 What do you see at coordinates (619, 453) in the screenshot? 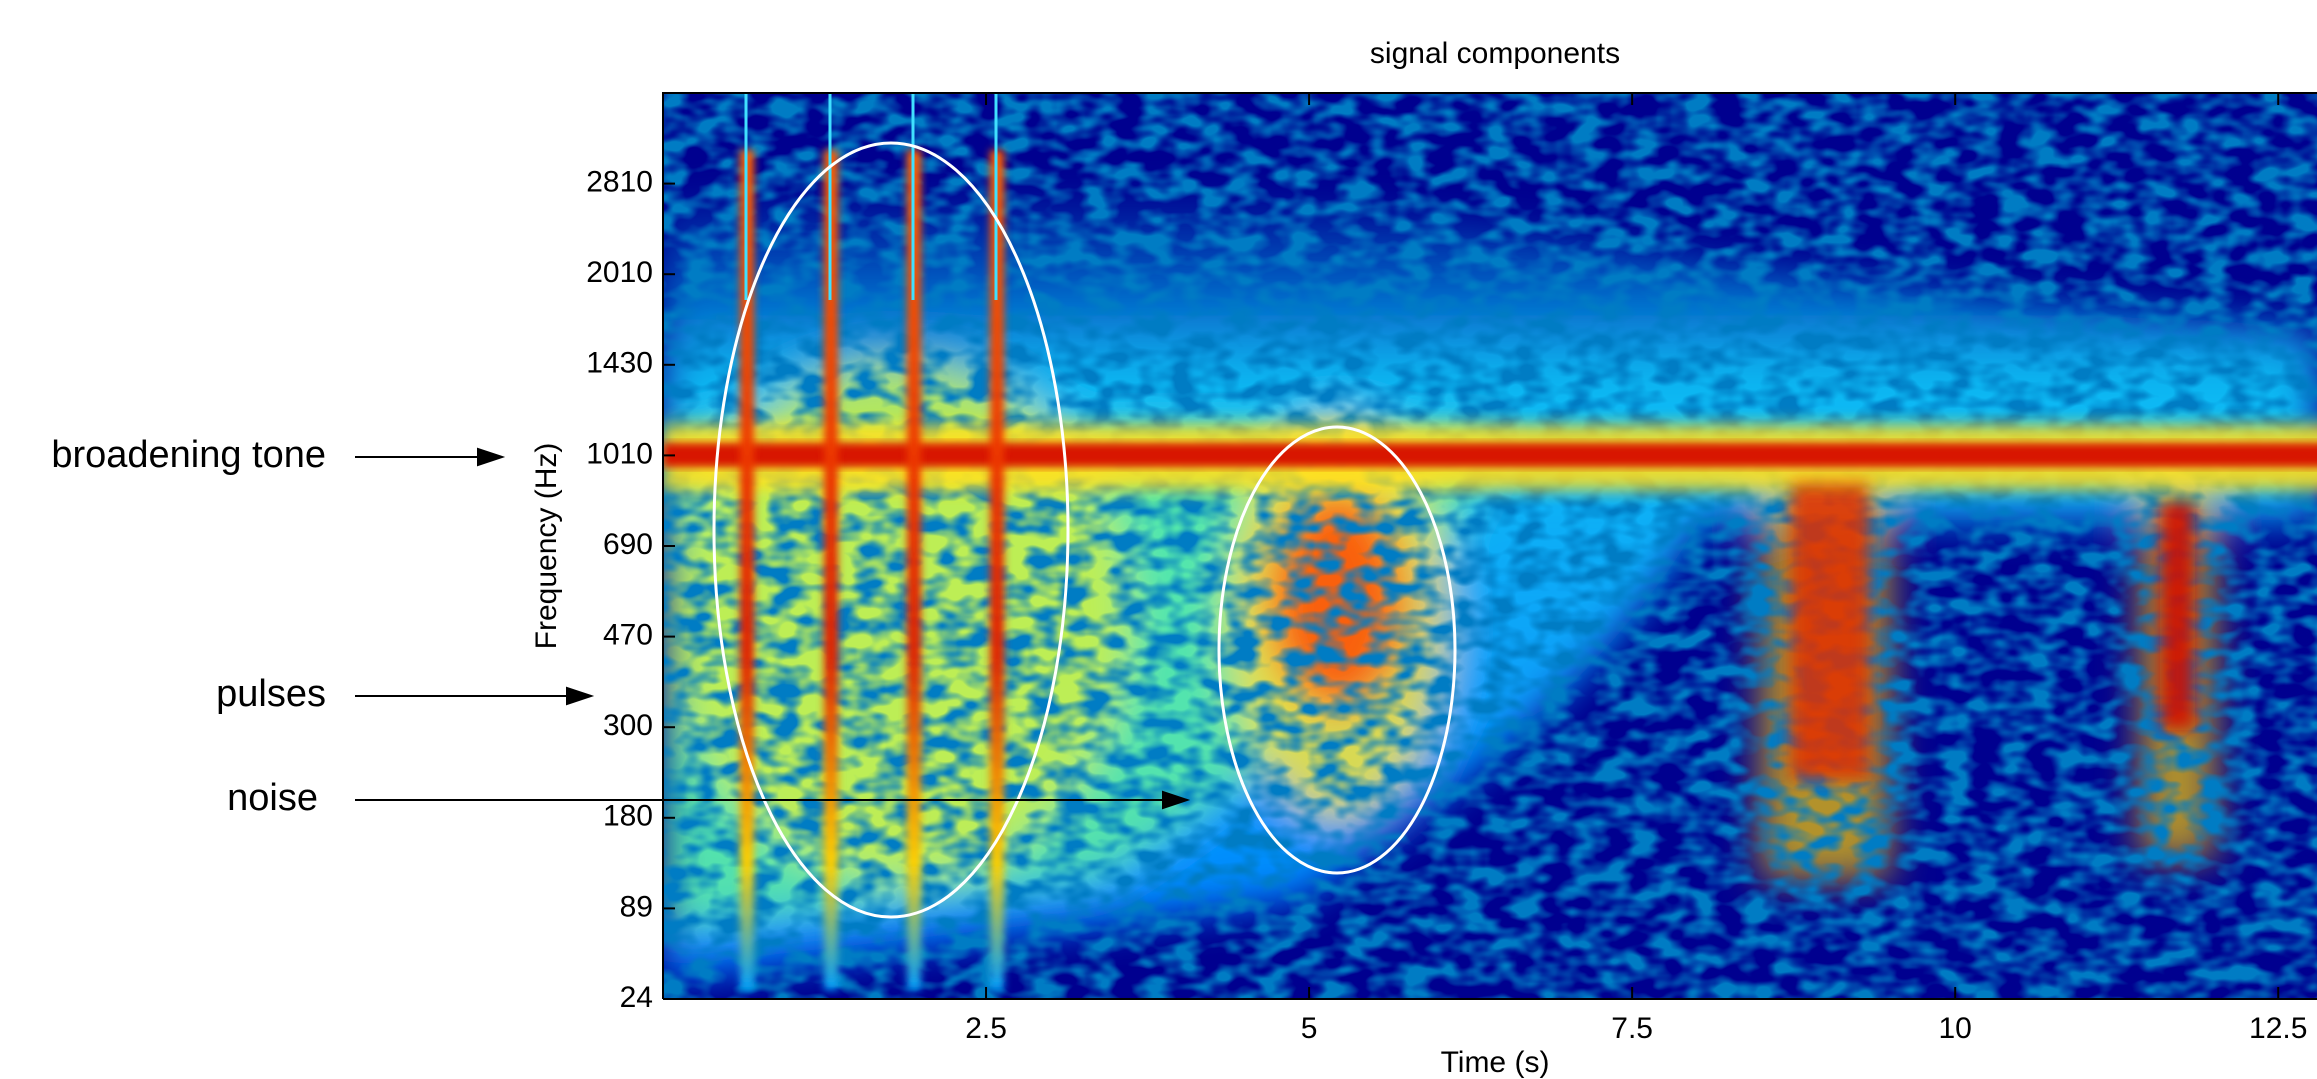
I see `y-tick-label: 1010` at bounding box center [619, 453].